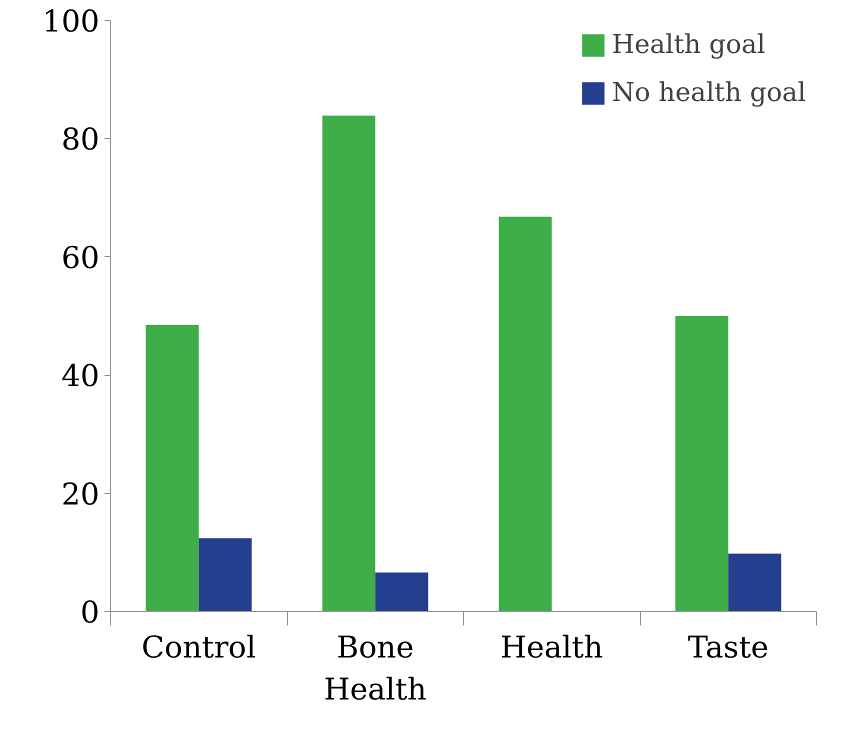 The width and height of the screenshot is (846, 741). Describe the element at coordinates (375, 669) in the screenshot. I see `x-tick-label: Bone Health` at that location.